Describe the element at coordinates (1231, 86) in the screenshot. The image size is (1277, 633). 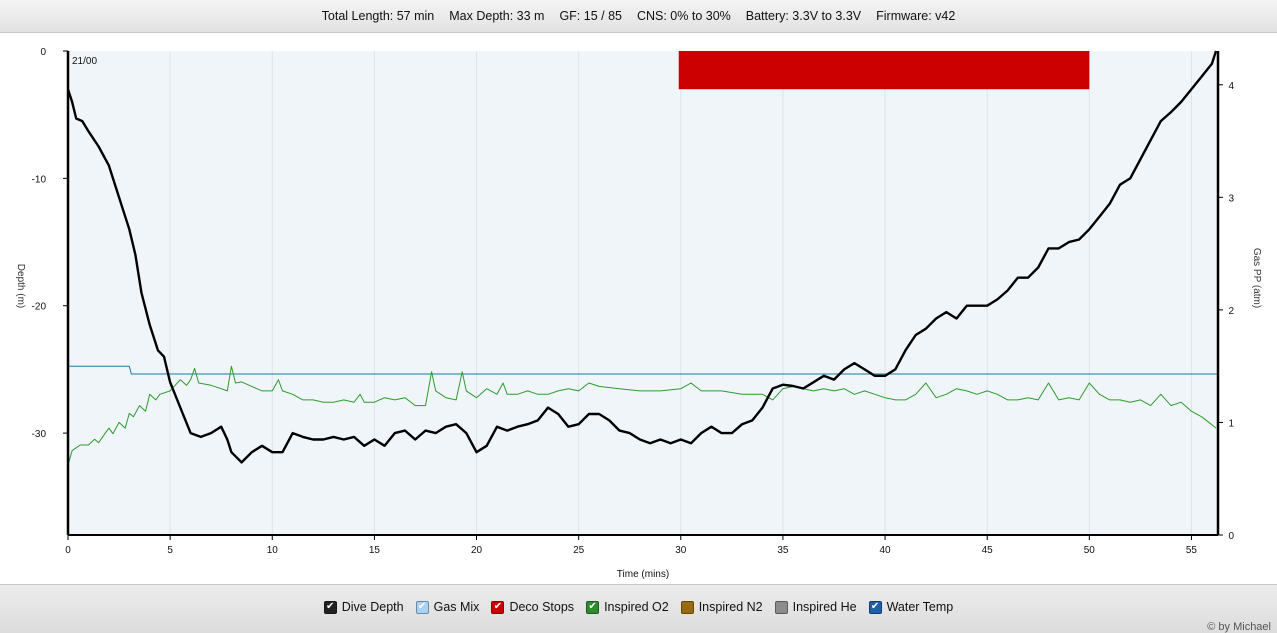
I see `y-right-tick-label: 4` at that location.